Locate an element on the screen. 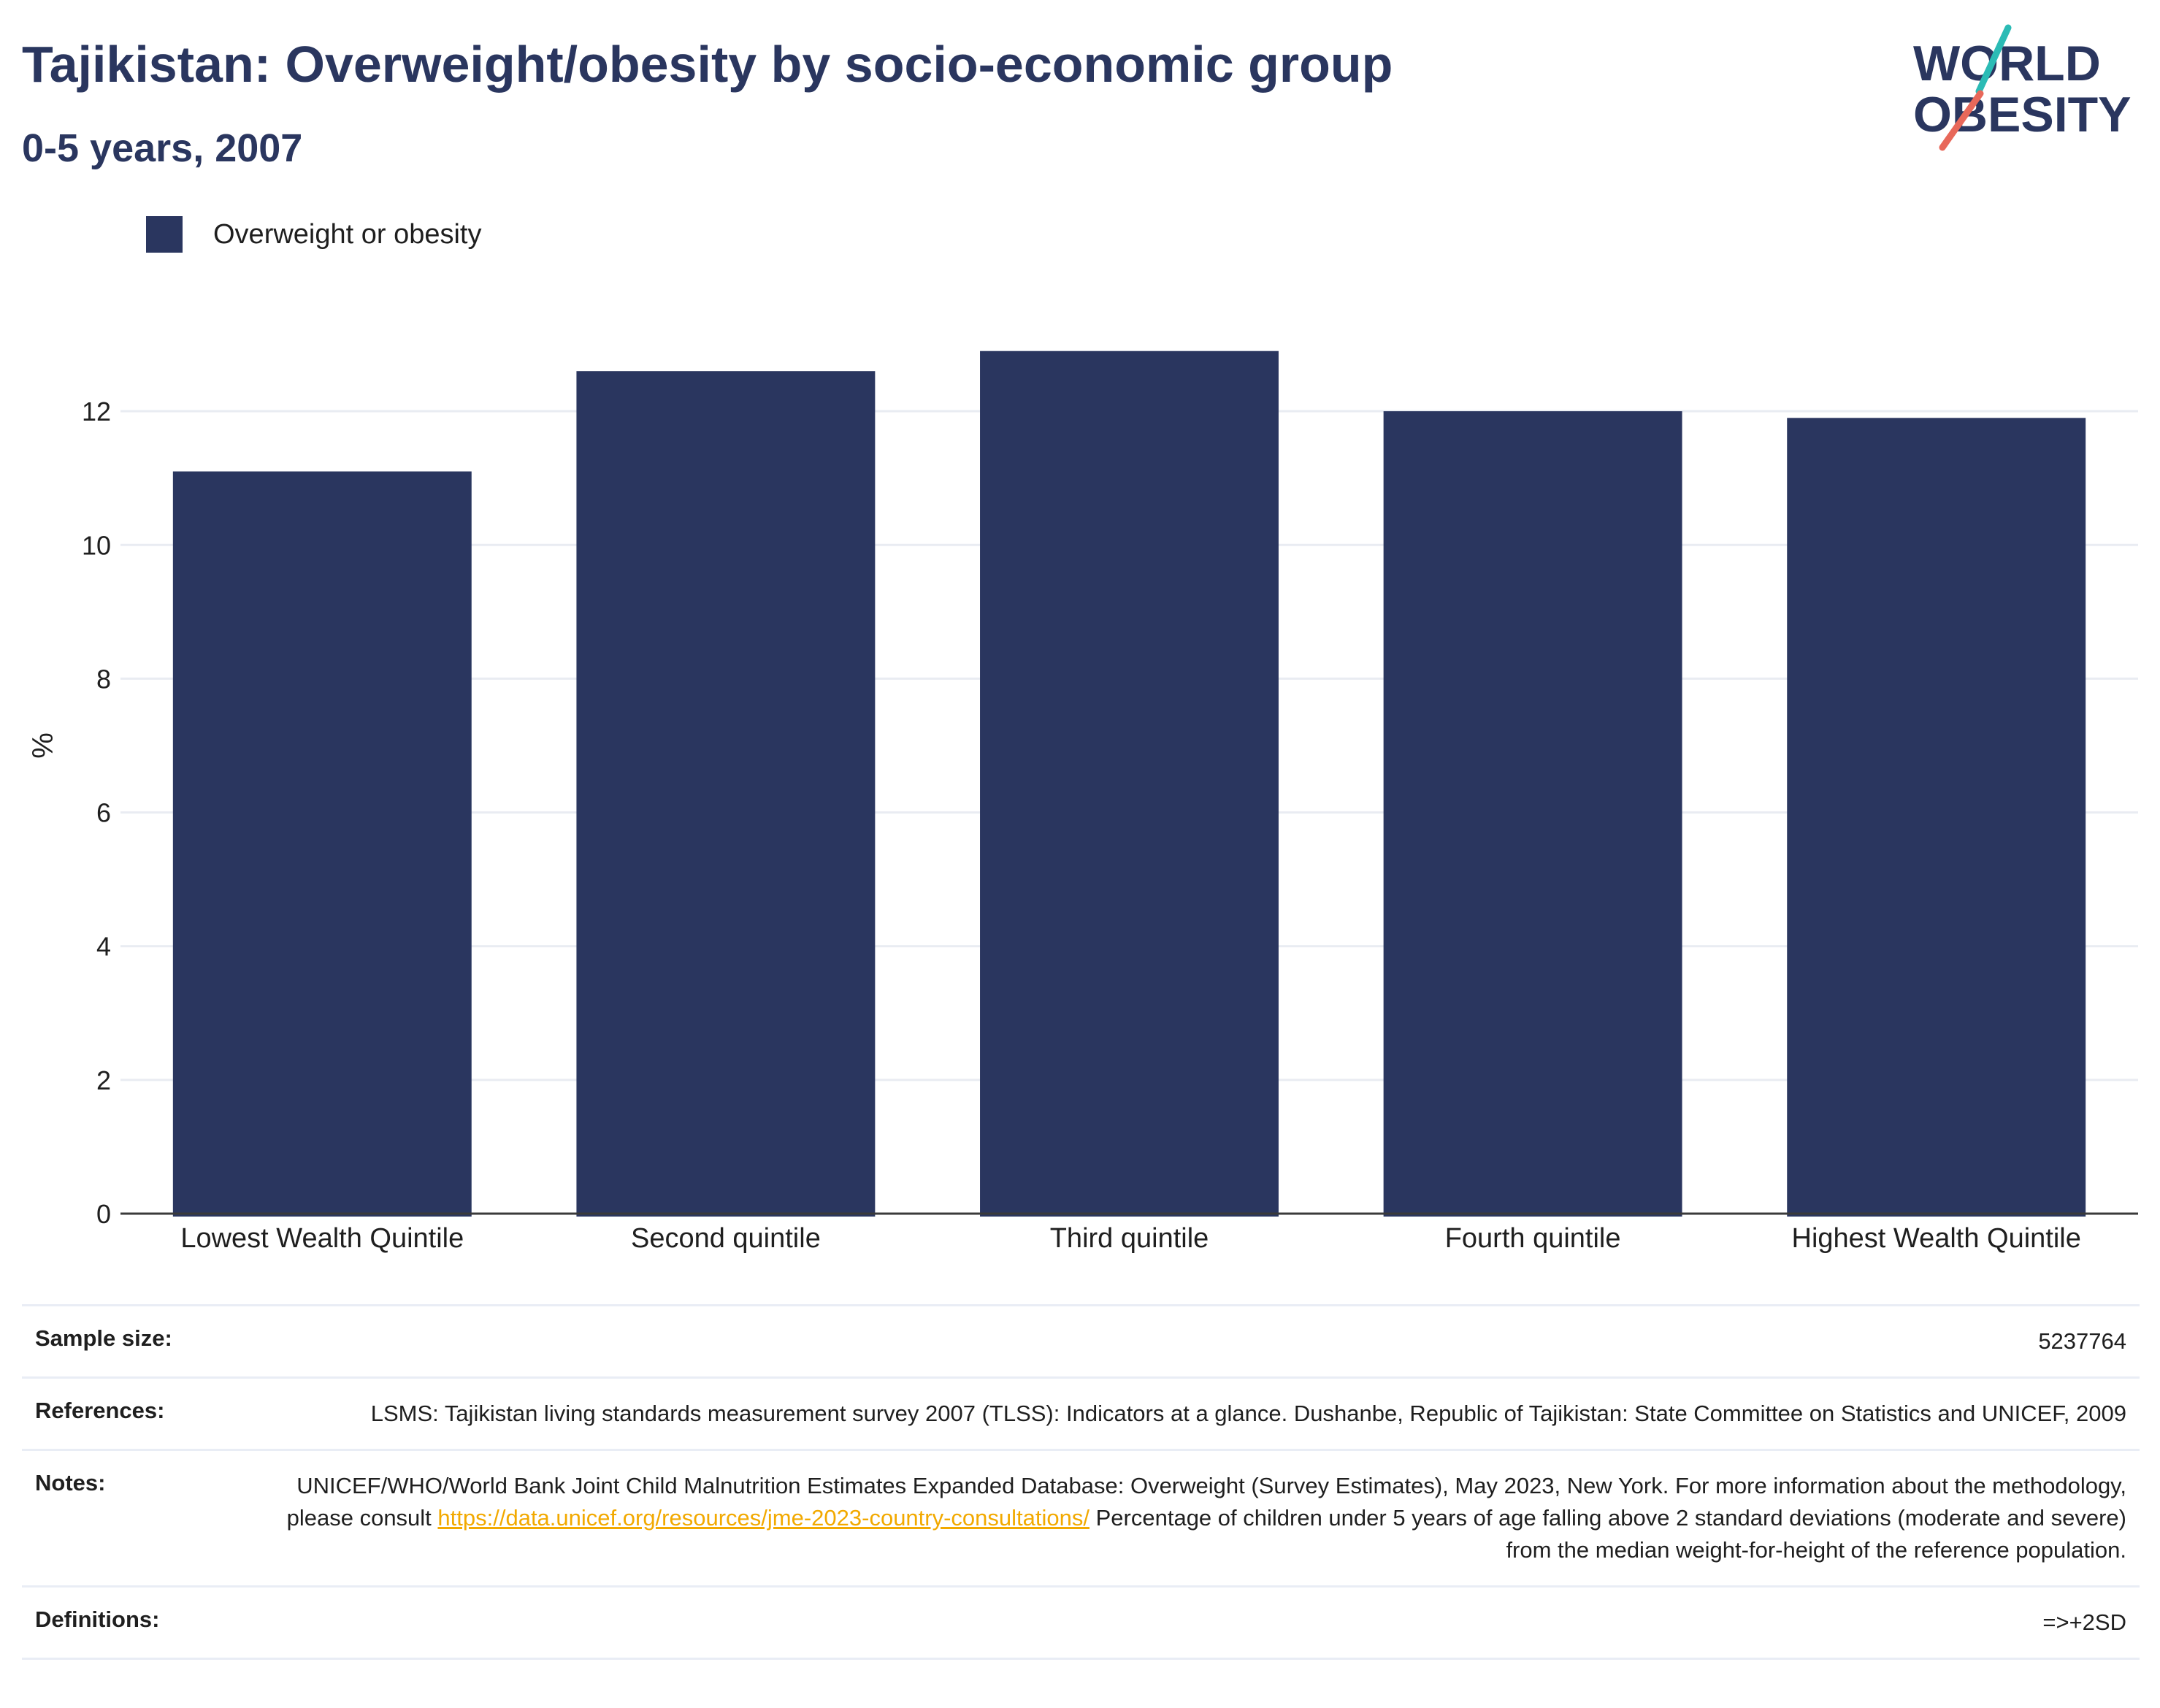  sample-size-label: Sample size: is located at coordinates (103, 1338).